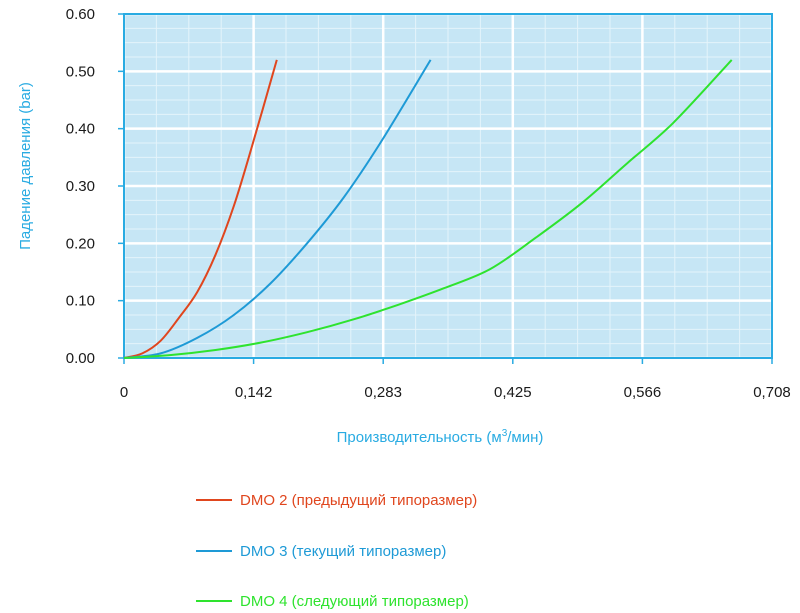  I want to click on y-tick-label: 0.50, so click(80, 71).